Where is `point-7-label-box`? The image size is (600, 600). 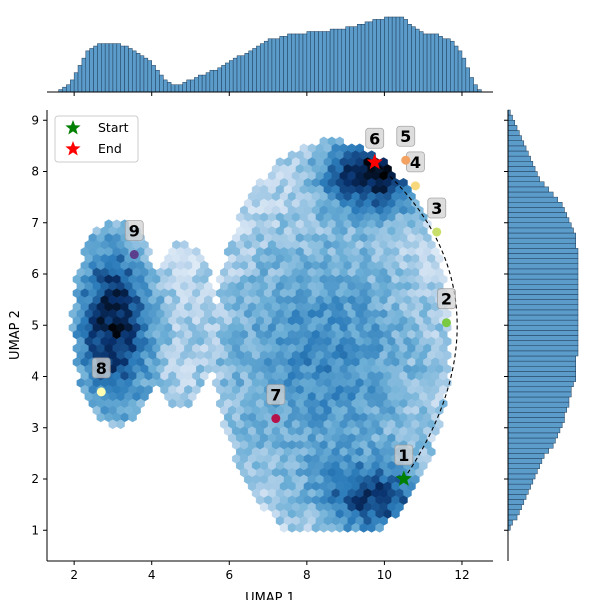
point-7-label-box is located at coordinates (276, 394).